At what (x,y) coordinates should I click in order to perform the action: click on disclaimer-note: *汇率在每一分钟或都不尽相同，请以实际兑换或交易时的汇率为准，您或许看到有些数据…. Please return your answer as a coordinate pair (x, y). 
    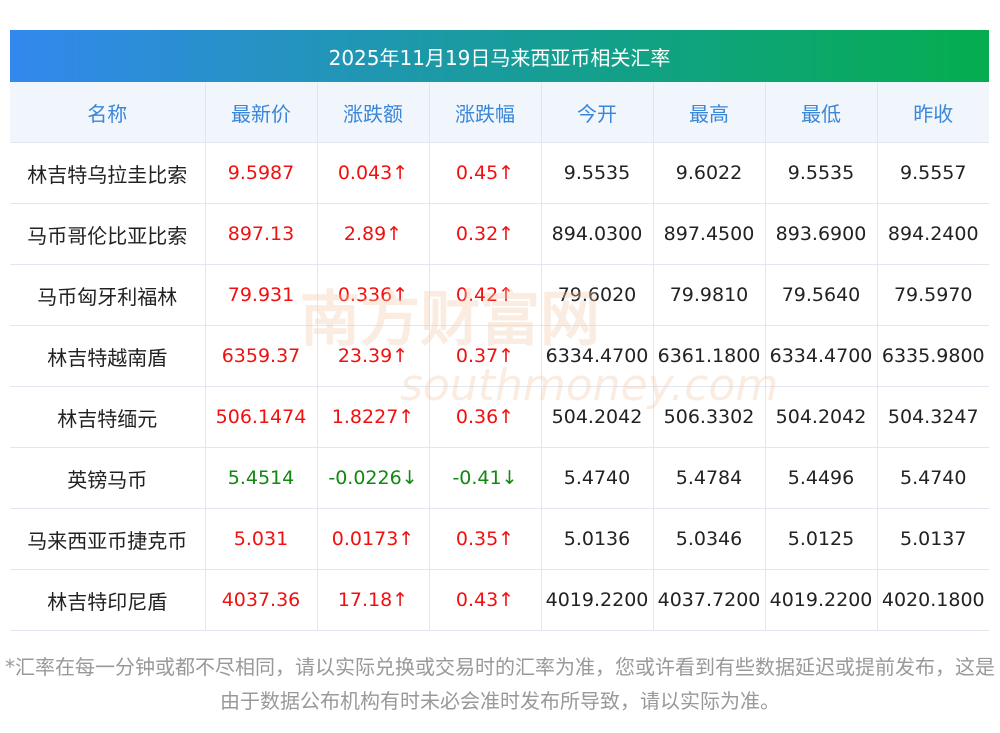
    Looking at the image, I should click on (500, 684).